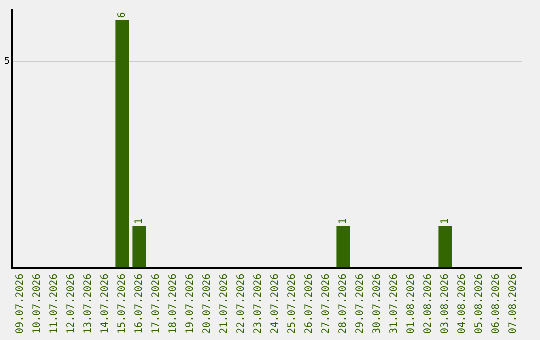  I want to click on x-tick-label: 13.07.2026, so click(88, 304).